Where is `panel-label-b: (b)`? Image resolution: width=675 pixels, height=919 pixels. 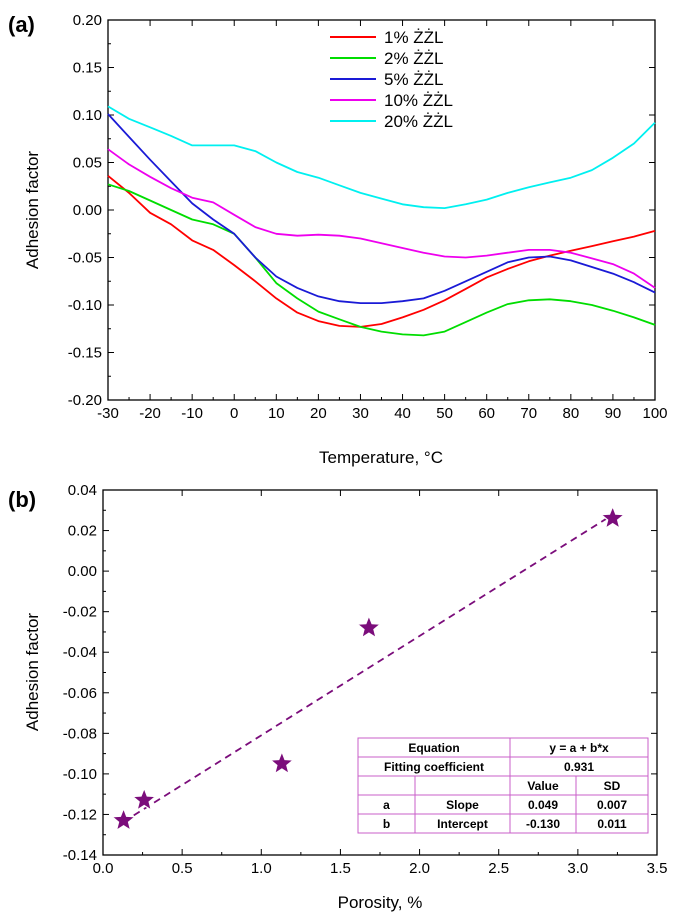
panel-label-b: (b) is located at coordinates (22, 499).